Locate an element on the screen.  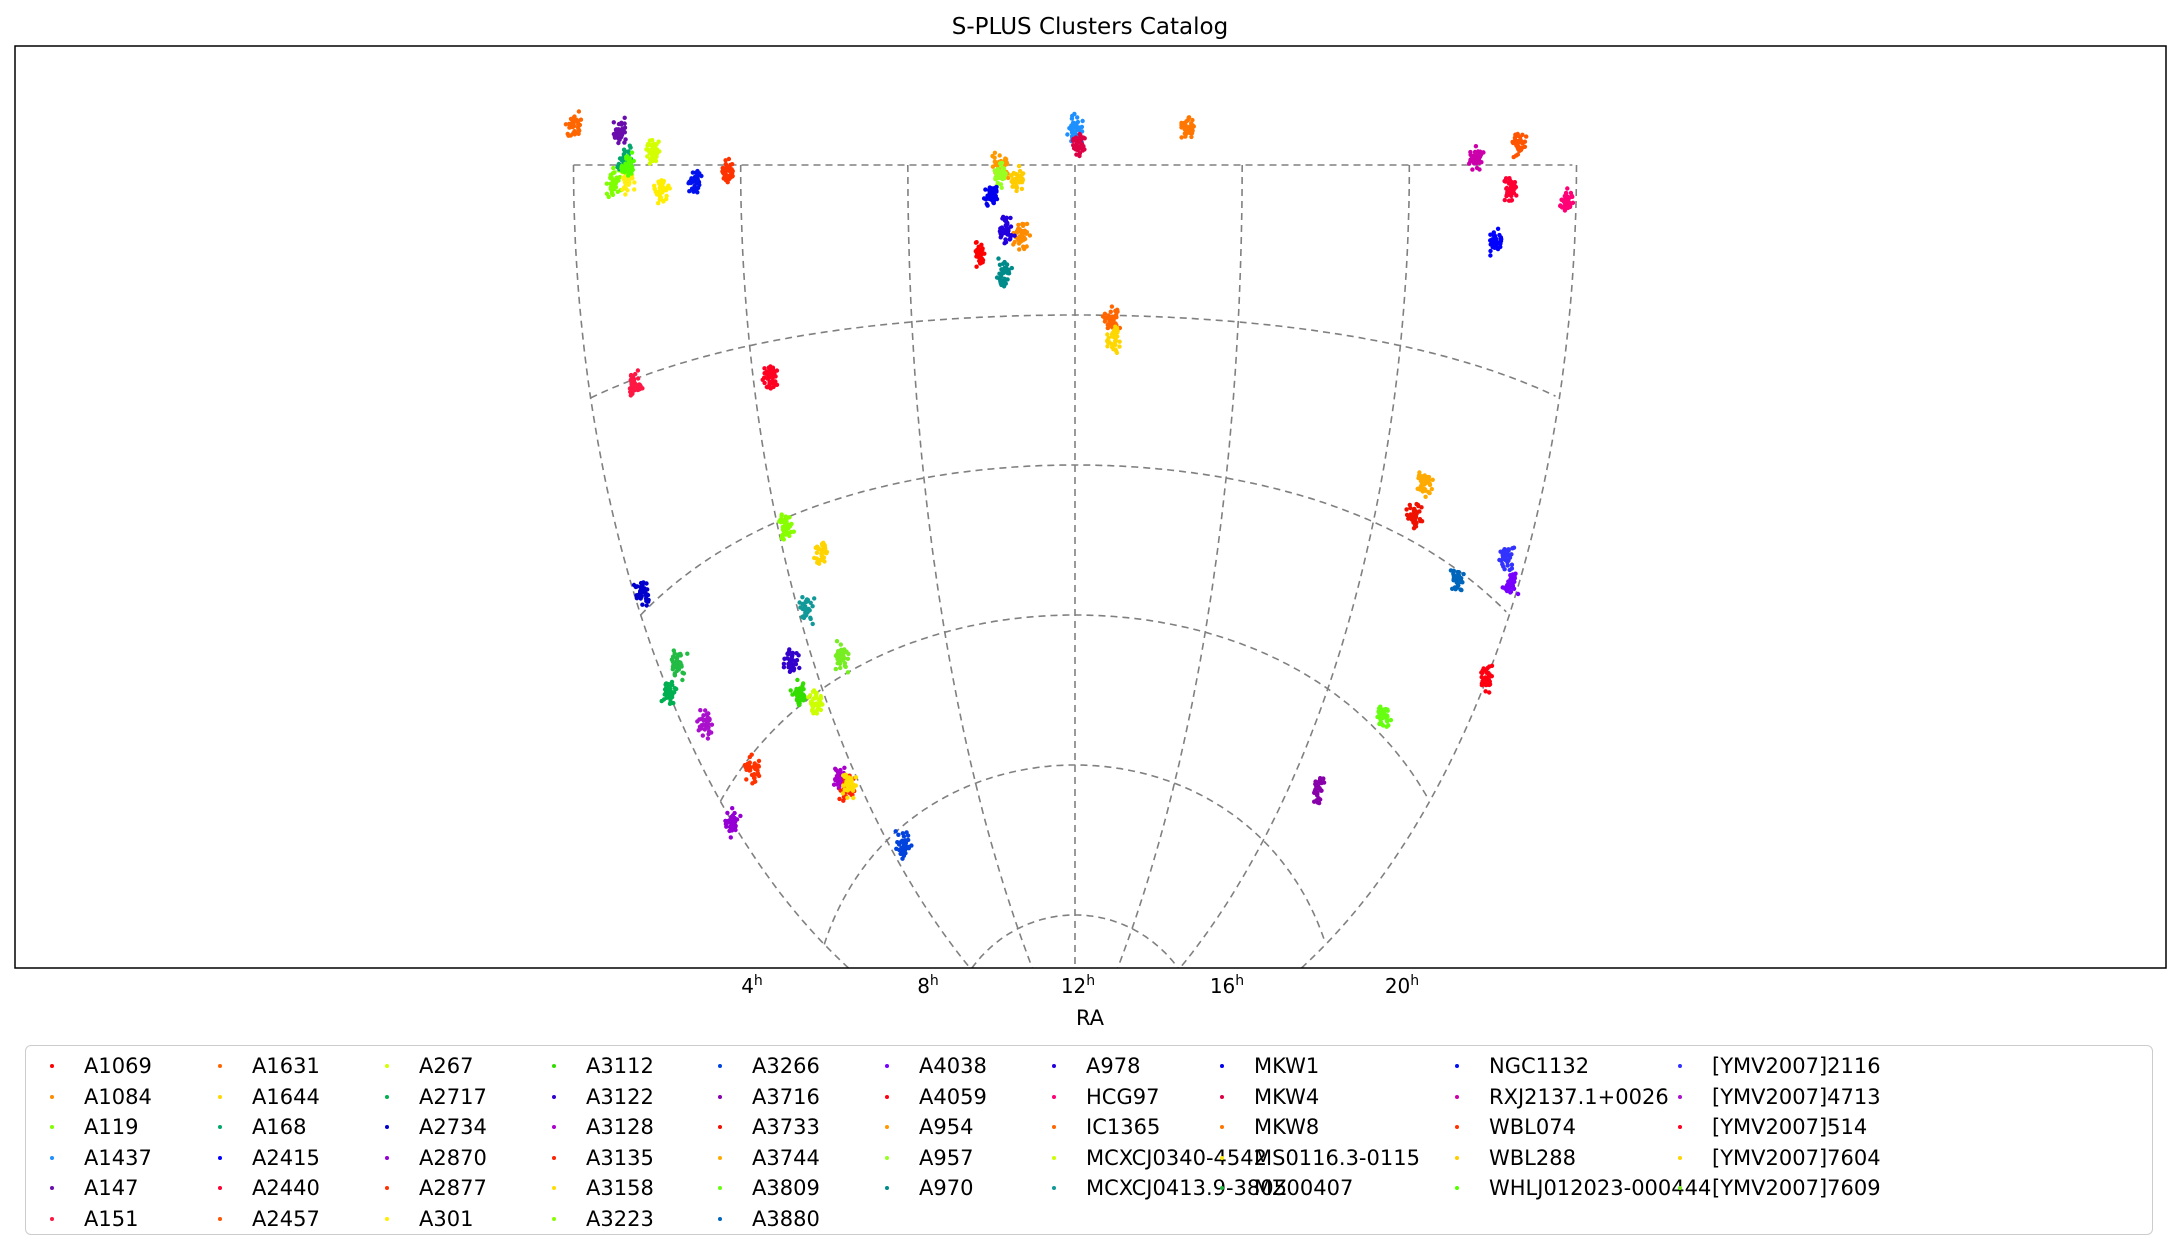
legend-item: WBL288 is located at coordinates (1503, 1158).